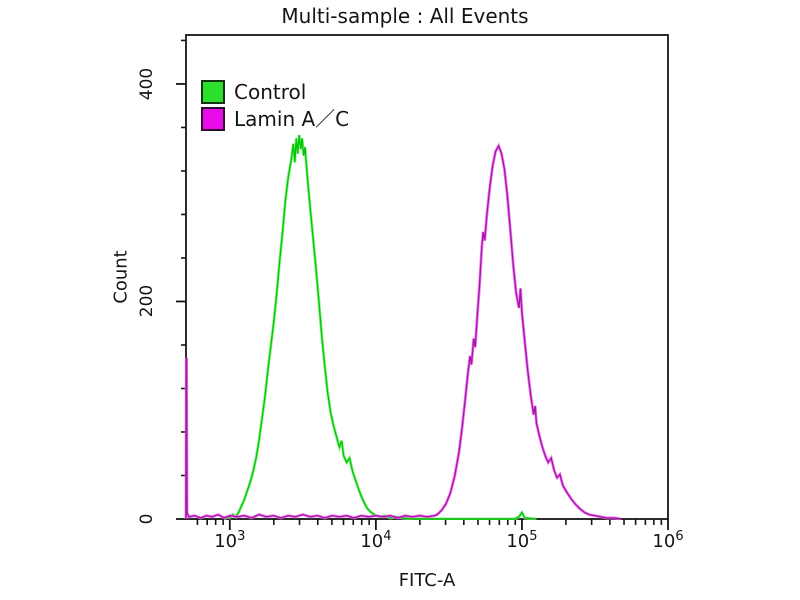 The image size is (800, 600). I want to click on y-axis-label: Count, so click(121, 277).